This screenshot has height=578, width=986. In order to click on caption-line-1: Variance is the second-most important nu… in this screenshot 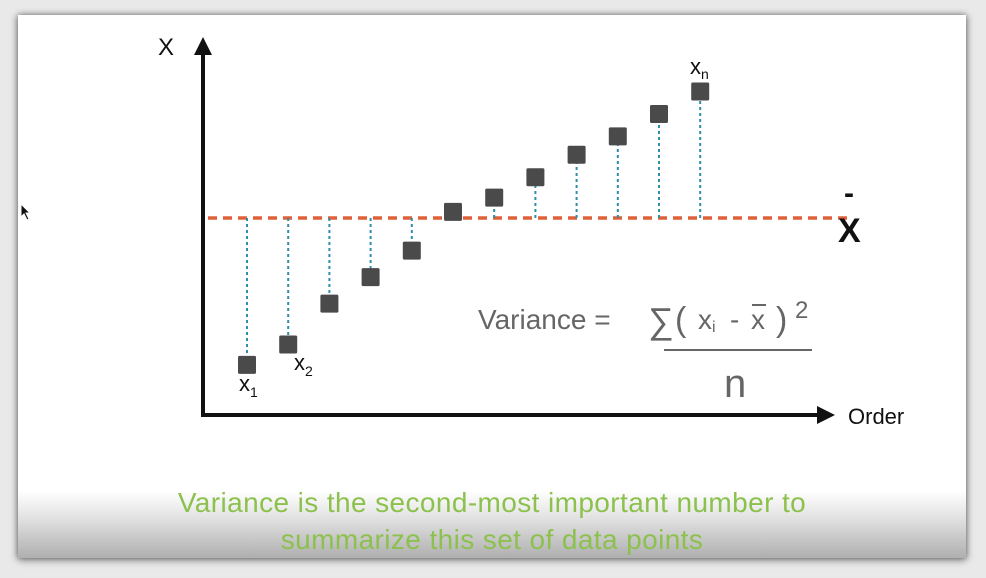, I will do `click(492, 502)`.